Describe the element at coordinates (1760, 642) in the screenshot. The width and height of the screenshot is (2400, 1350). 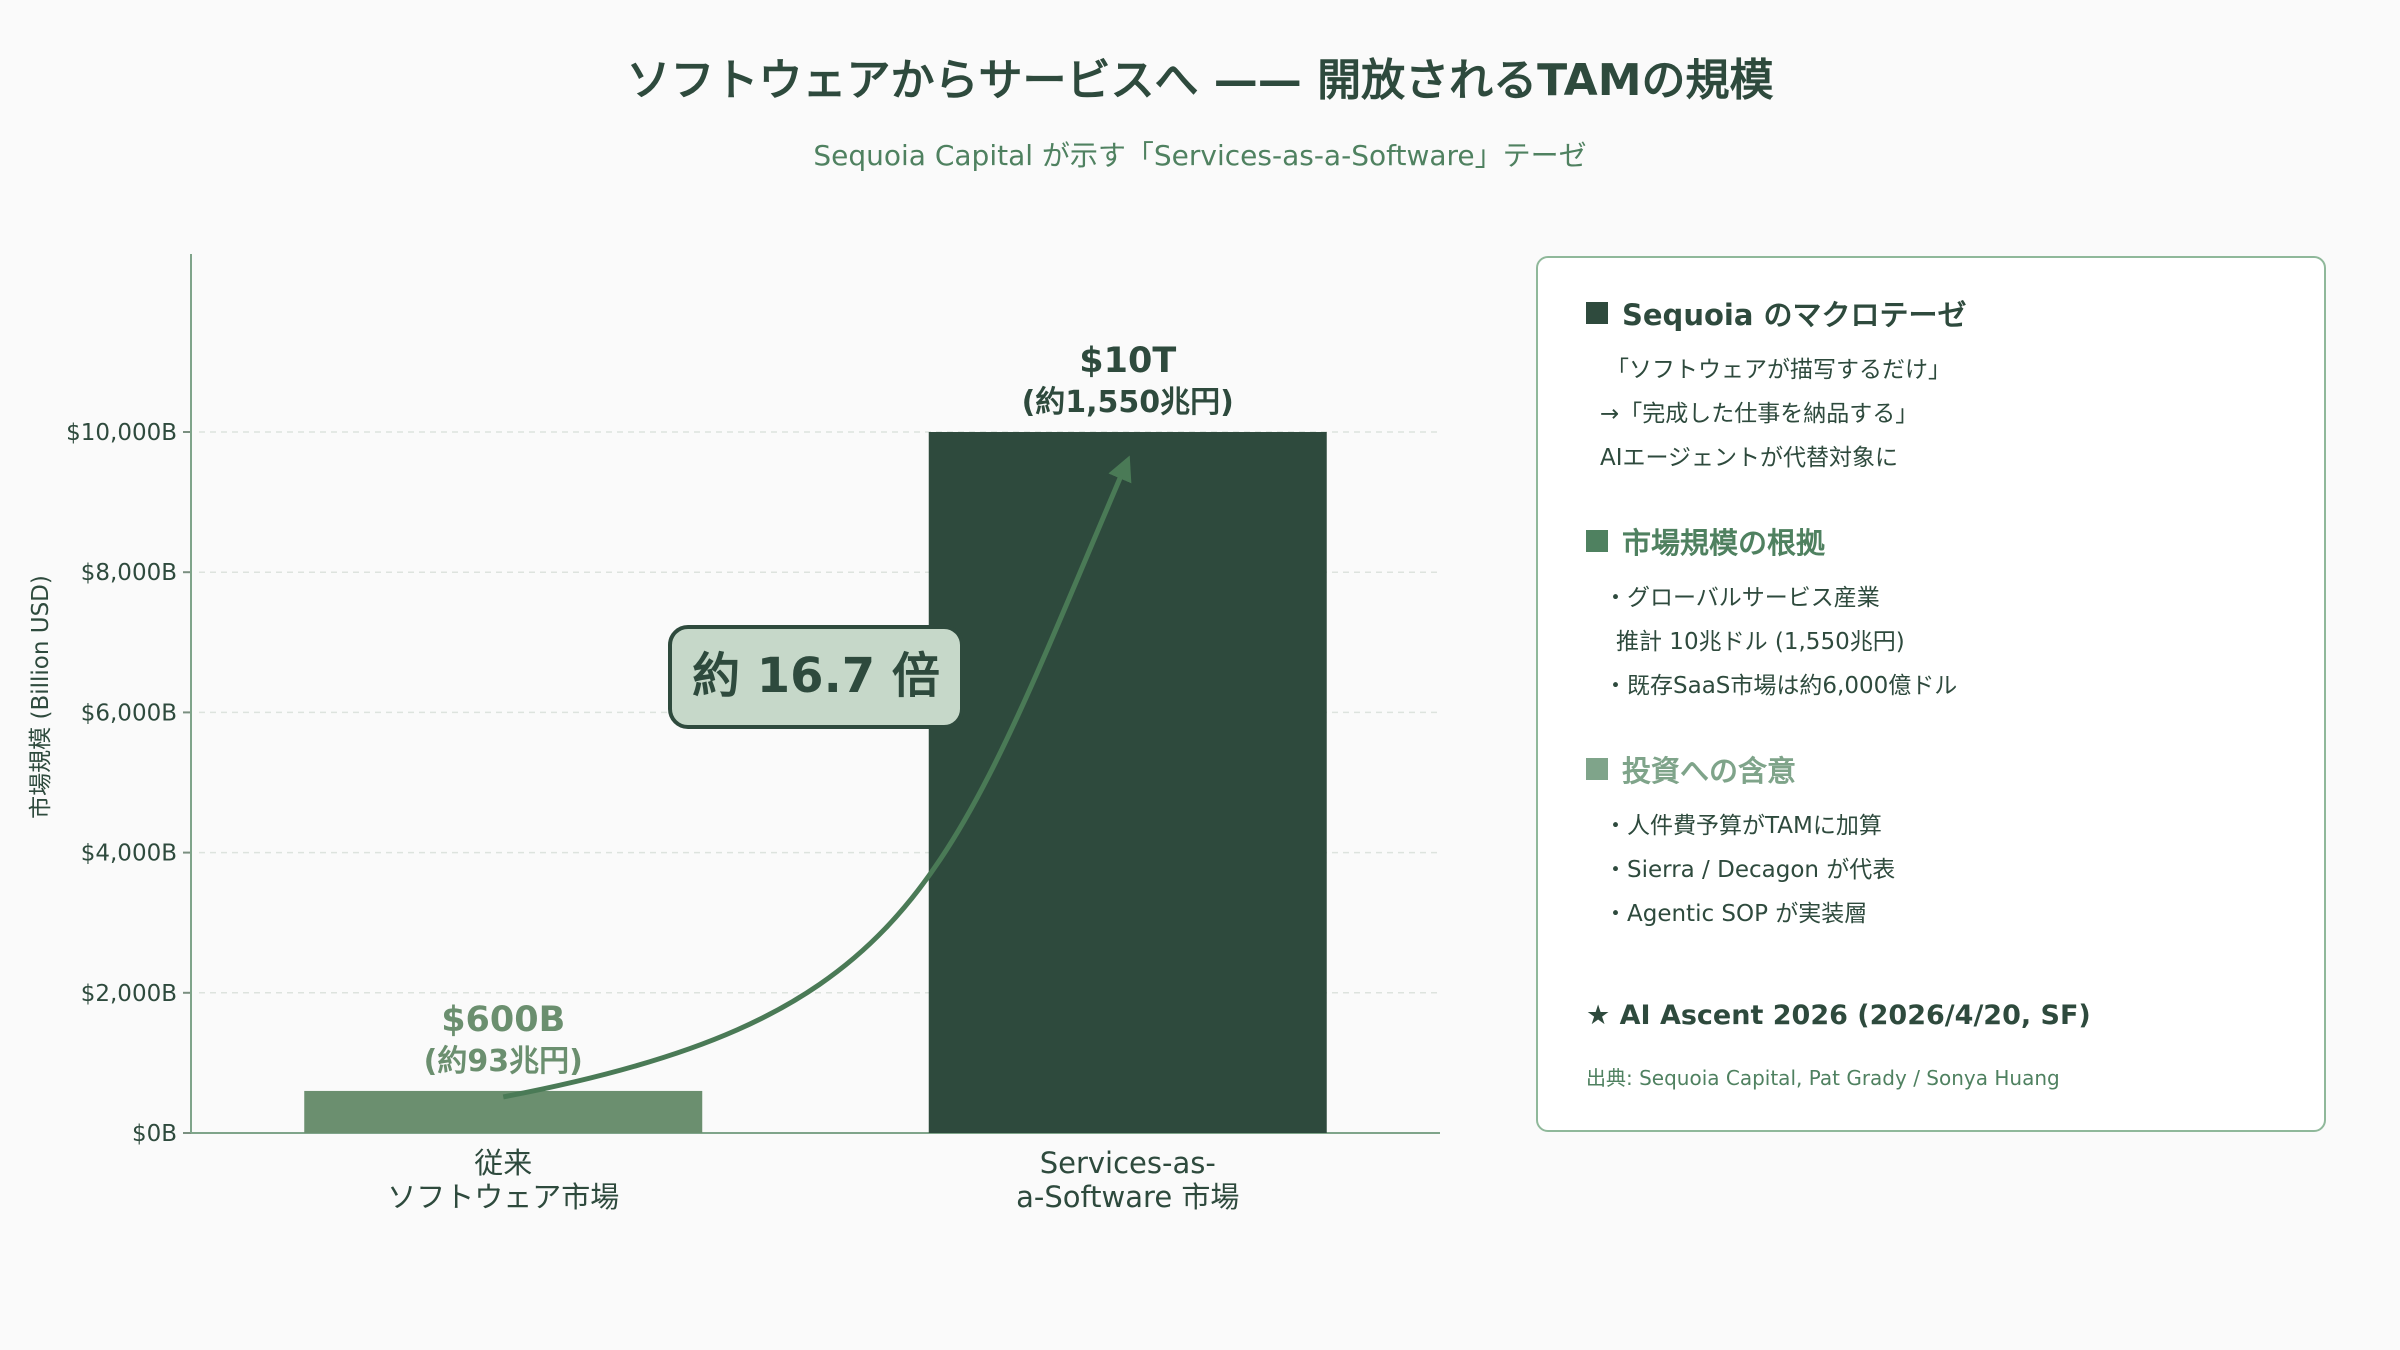
I see `panel-line: 推計 10兆ドル (1,550兆円)` at that location.